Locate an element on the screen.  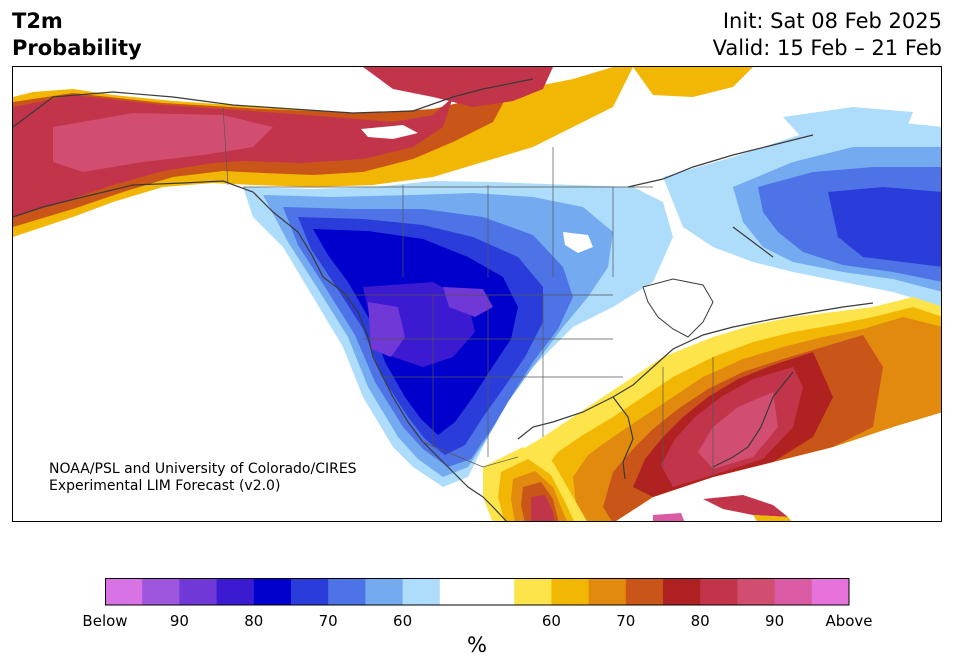
cuba-warm-edge is located at coordinates (772, 518).